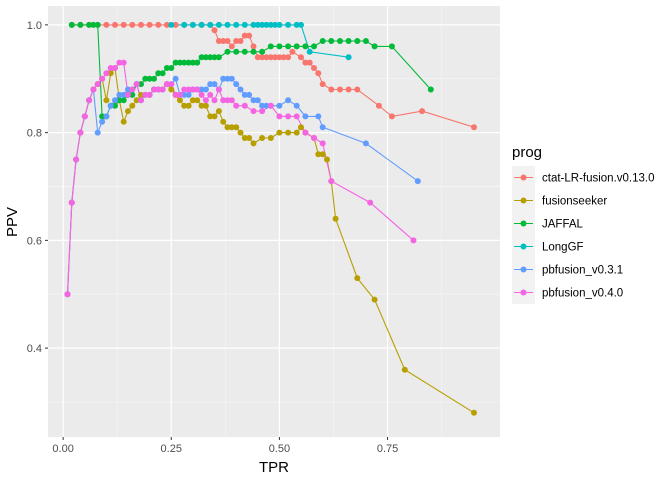 The image size is (672, 485). Describe the element at coordinates (274, 467) in the screenshot. I see `x-axis-title: TPR` at that location.